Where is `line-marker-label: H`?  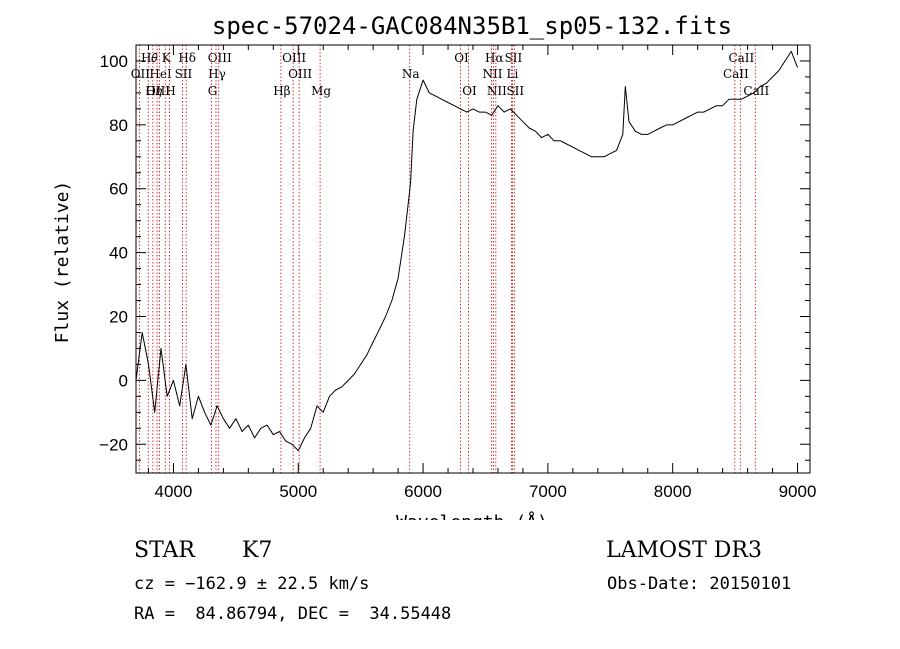 line-marker-label: H is located at coordinates (170, 91).